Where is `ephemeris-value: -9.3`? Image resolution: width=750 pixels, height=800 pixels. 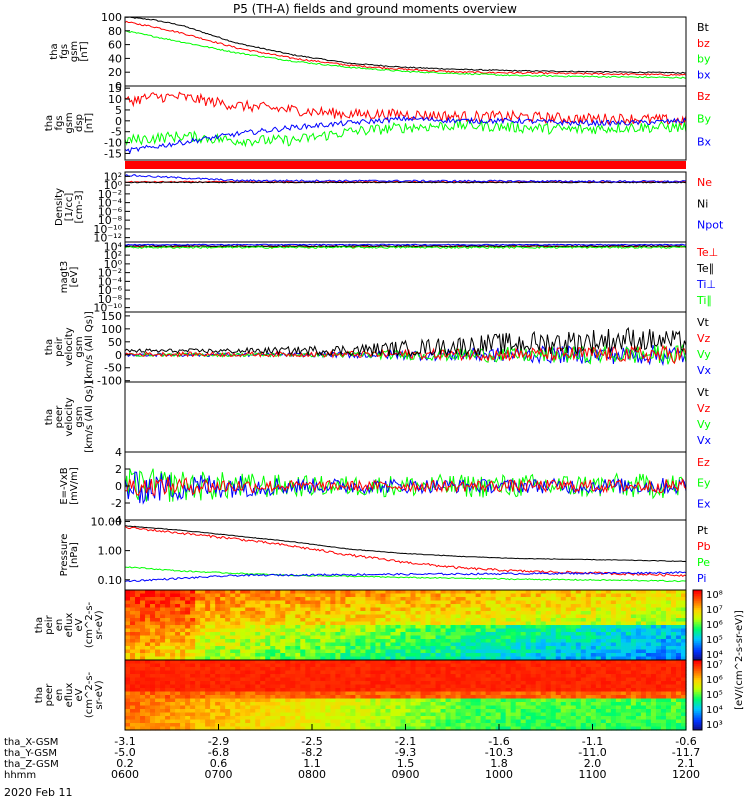 ephemeris-value: -9.3 is located at coordinates (405, 752).